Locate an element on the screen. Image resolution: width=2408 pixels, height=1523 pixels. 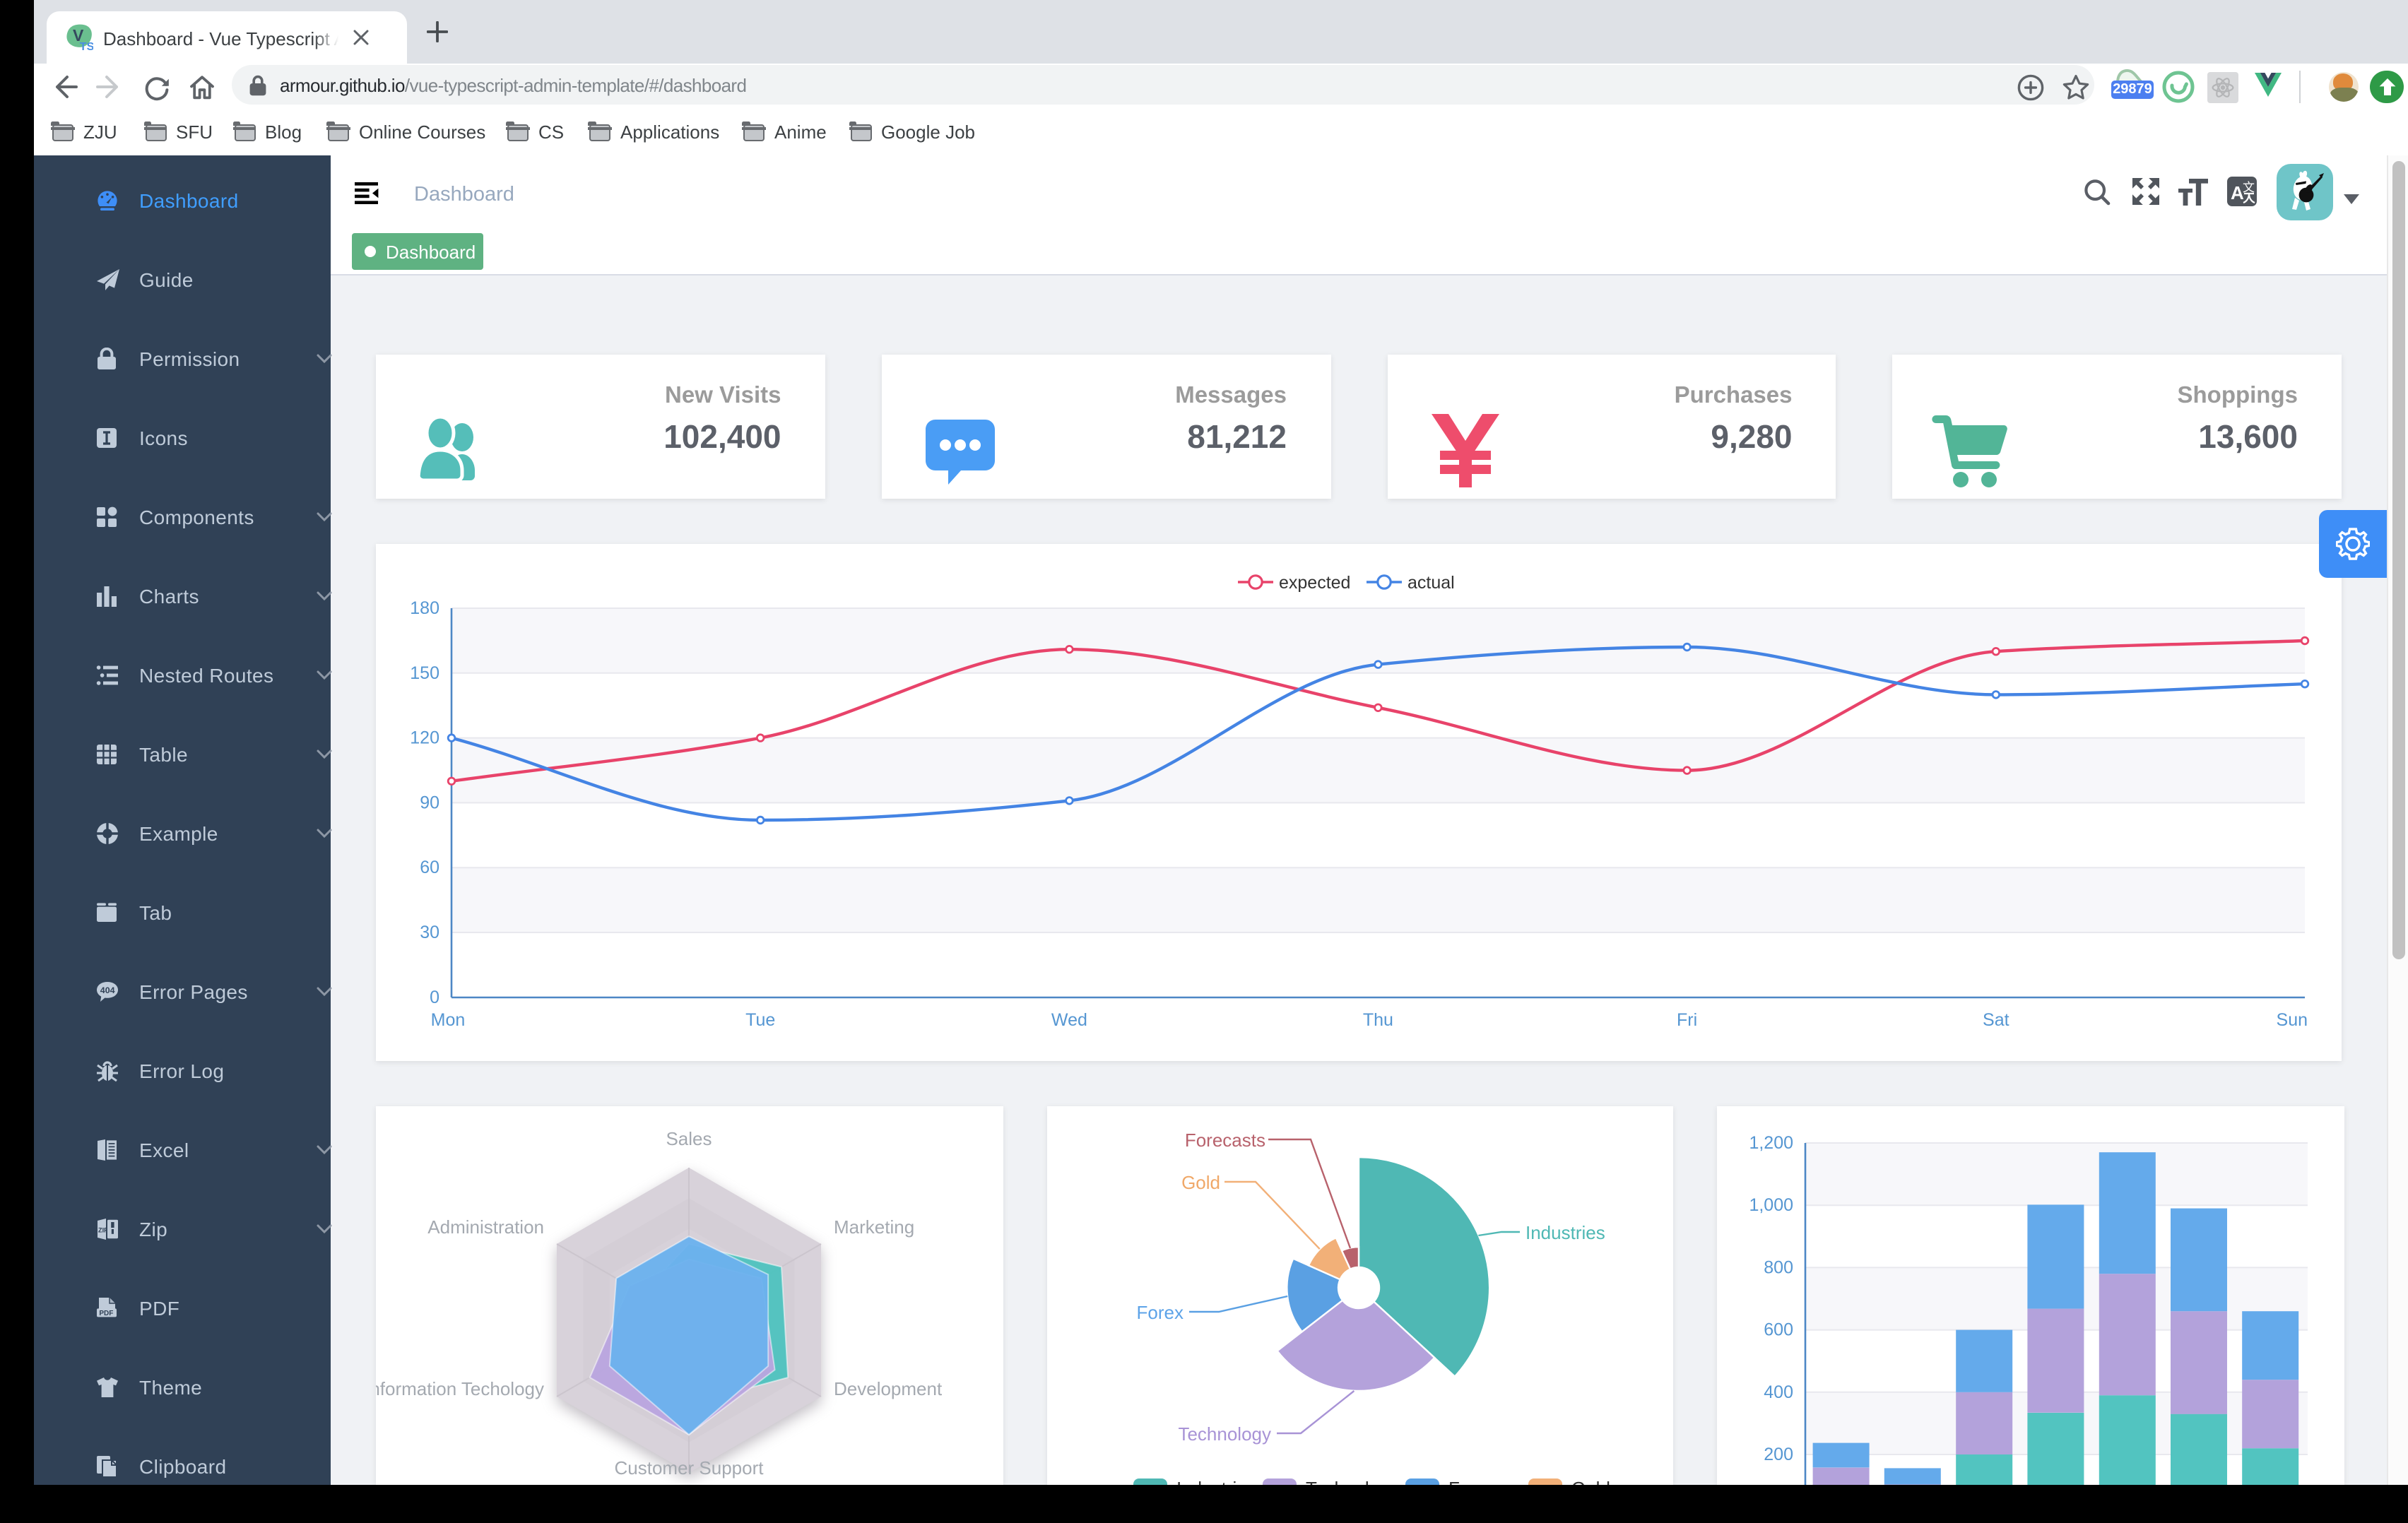
svg-text: actual is located at coordinates (1431, 583).